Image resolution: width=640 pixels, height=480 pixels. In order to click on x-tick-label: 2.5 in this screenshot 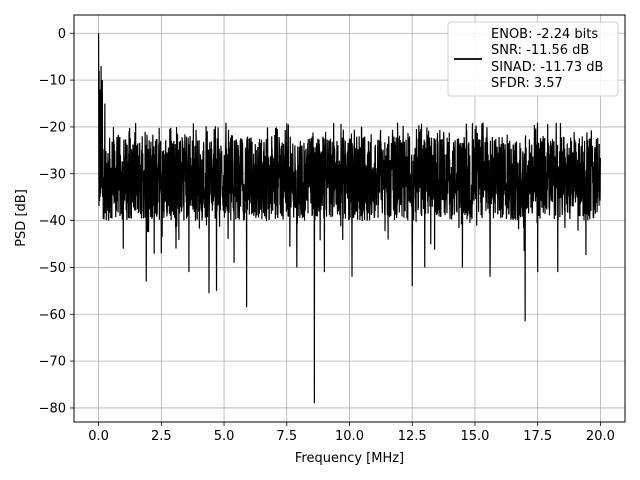, I will do `click(161, 436)`.